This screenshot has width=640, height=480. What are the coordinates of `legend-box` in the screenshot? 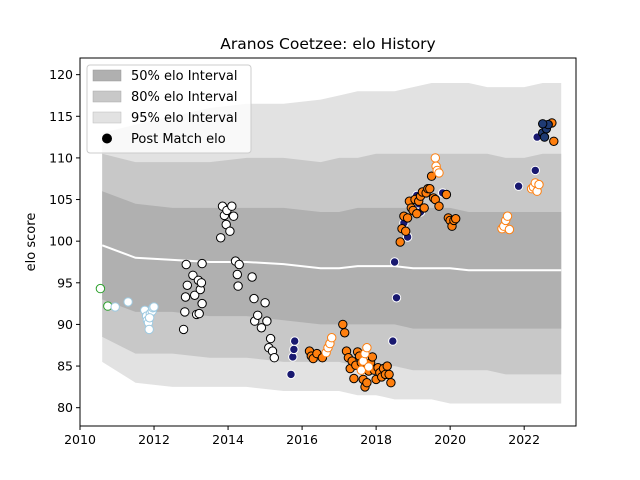 It's located at (169, 109).